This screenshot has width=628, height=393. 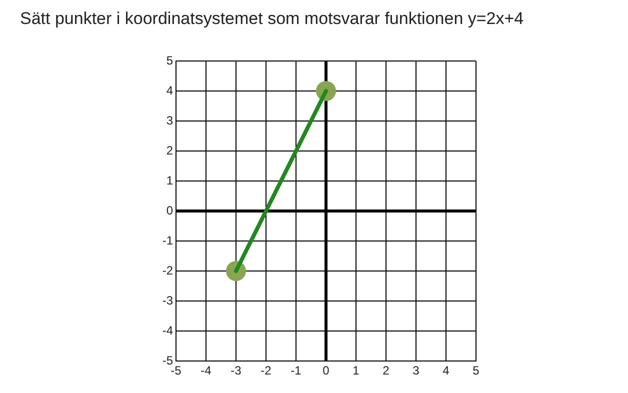 I want to click on y-tick-label: -5, so click(x=168, y=360).